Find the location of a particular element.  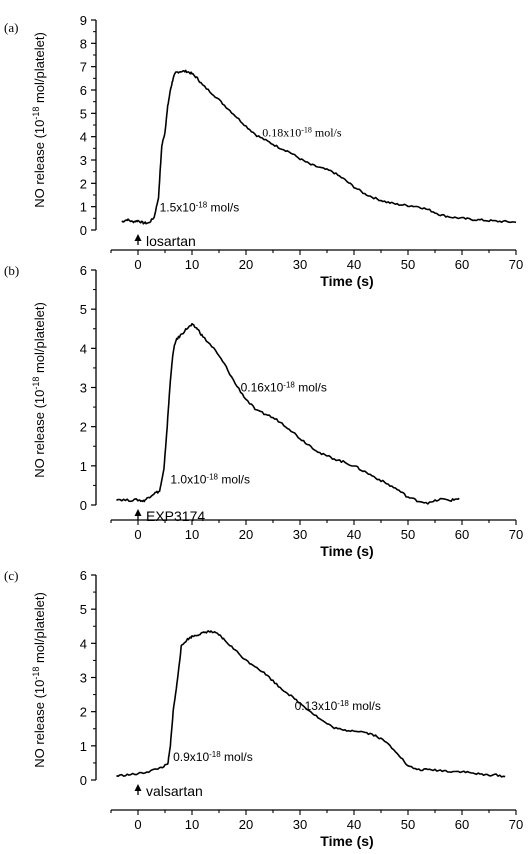

rate-annotation: 1.0x10-18 mol/s is located at coordinates (210, 479).